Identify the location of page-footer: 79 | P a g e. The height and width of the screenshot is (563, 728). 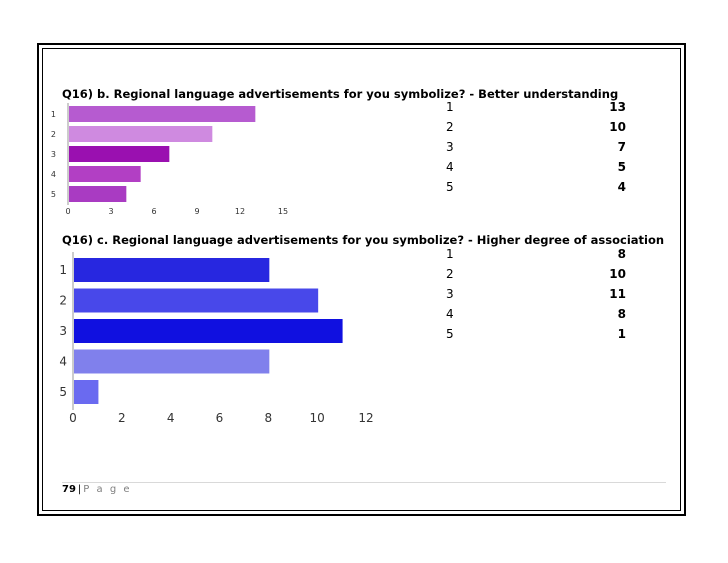
(97, 489).